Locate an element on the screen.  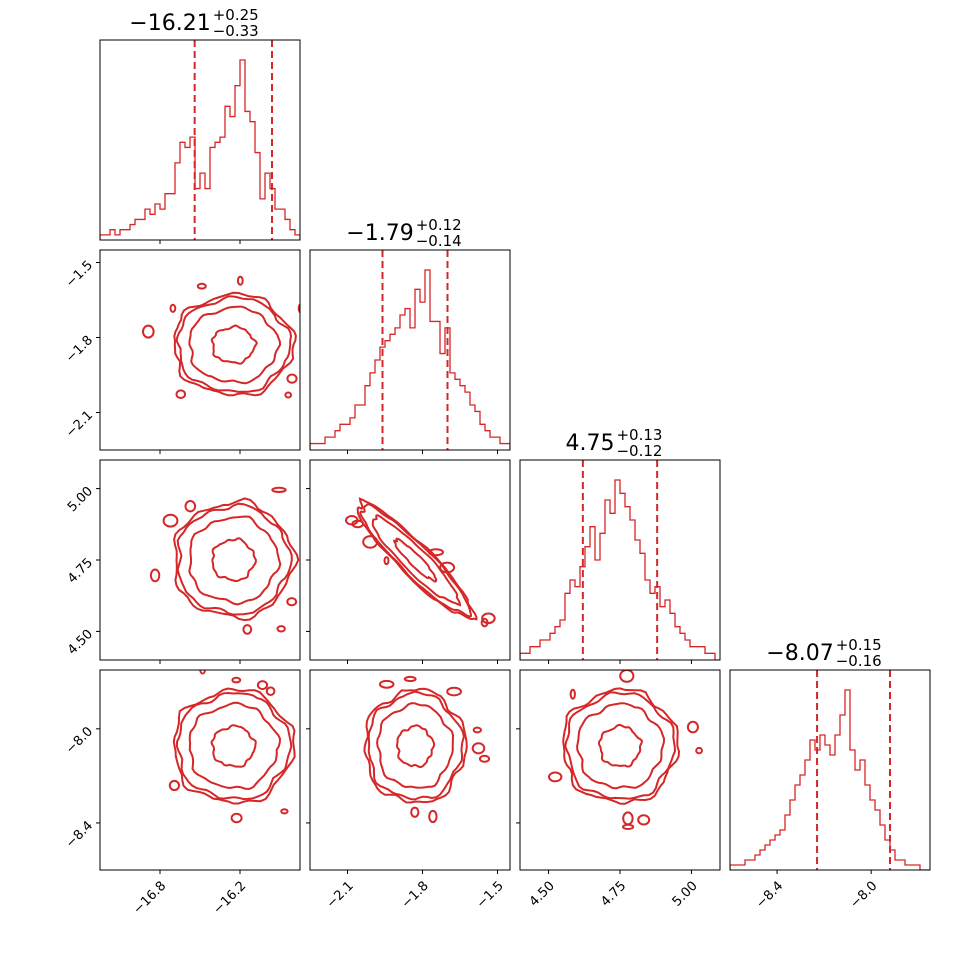
title-0: −16.21 is located at coordinates (169, 23).